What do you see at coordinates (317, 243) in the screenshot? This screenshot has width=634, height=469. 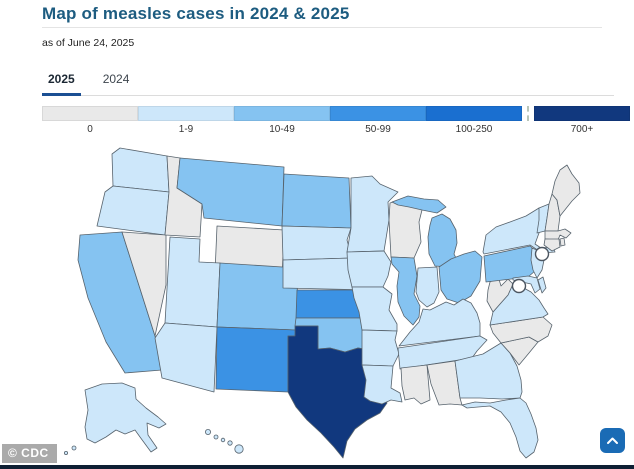 I see `state-south-dakota` at bounding box center [317, 243].